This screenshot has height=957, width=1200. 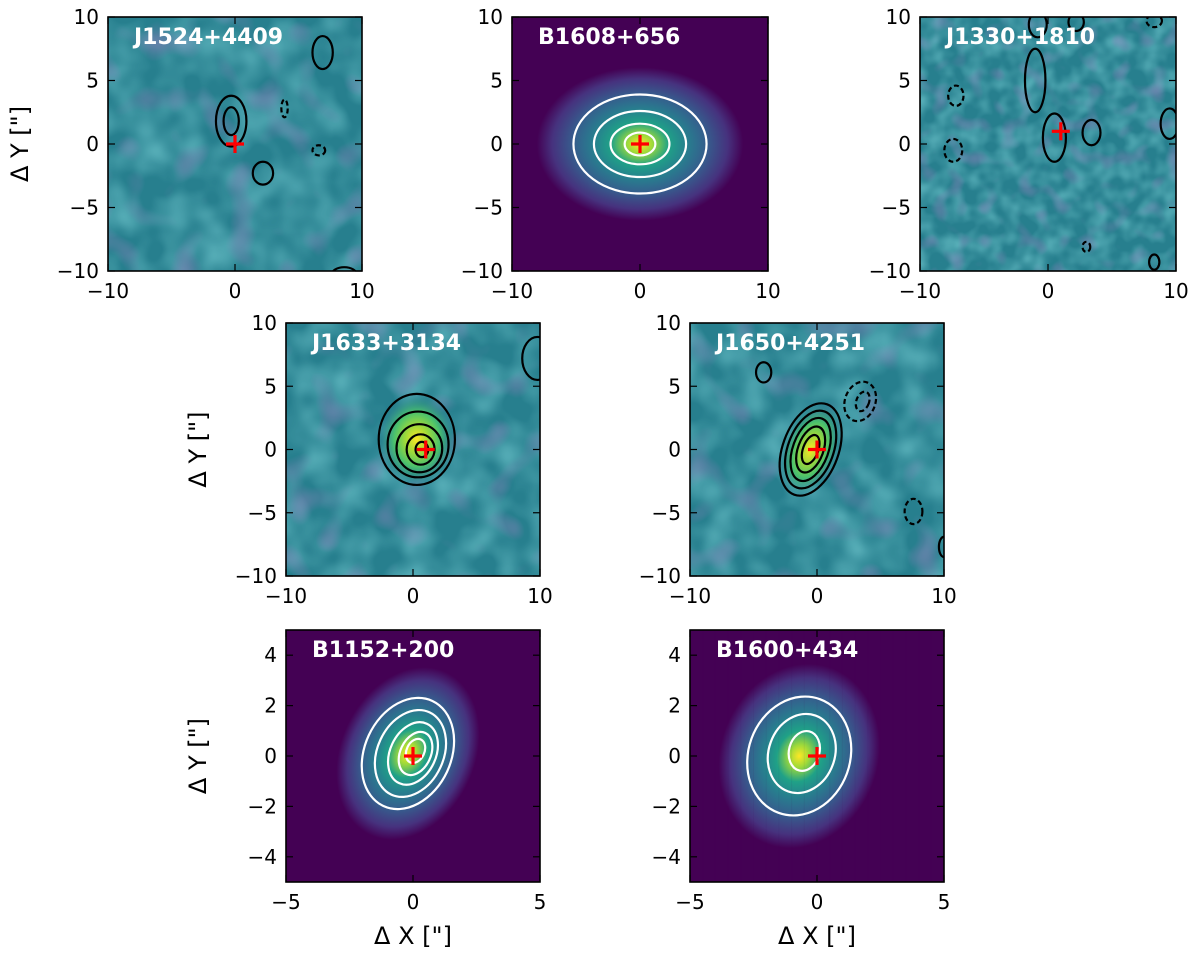 I want to click on panel-b1600-434: B1600+434 −5 0 5 −4 −2 0 2 4 Δ X ["], so click(x=801, y=789).